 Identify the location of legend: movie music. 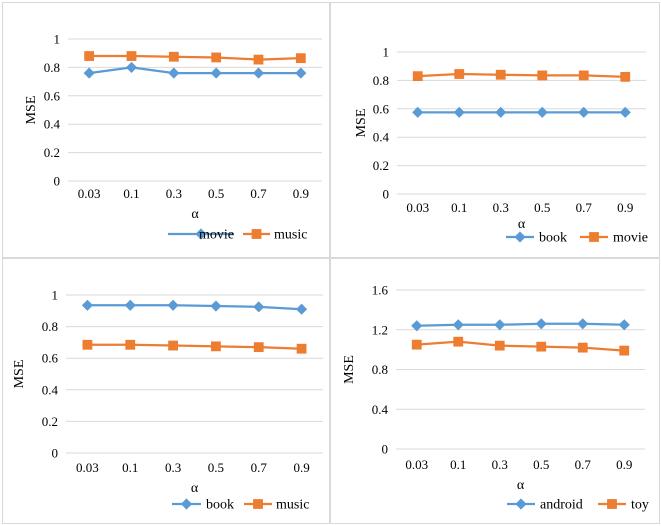
(237, 235).